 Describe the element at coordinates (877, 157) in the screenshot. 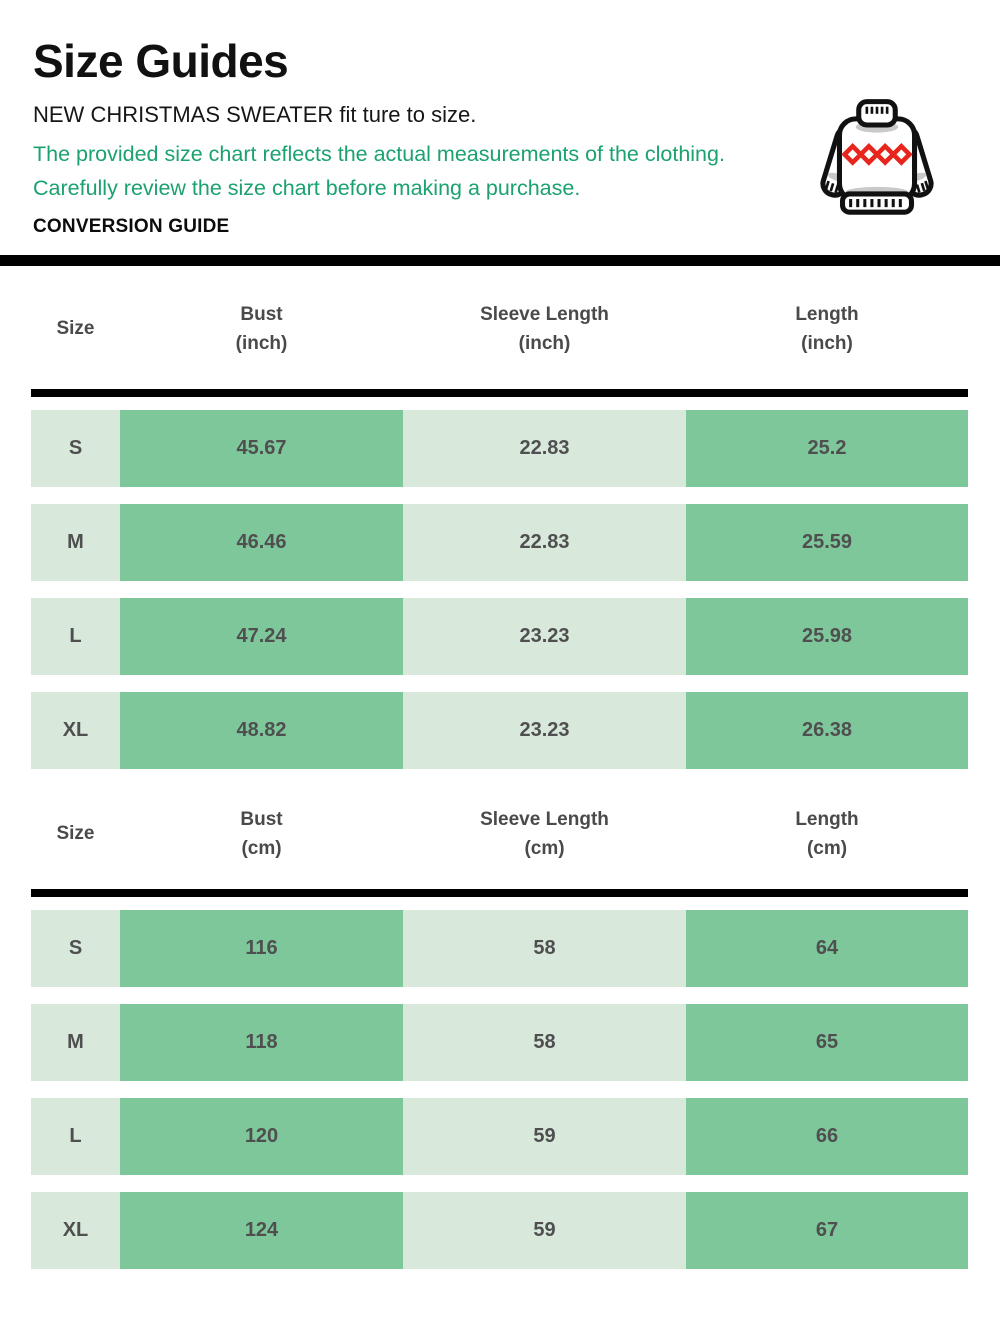

I see `christmas-sweater-icon` at that location.